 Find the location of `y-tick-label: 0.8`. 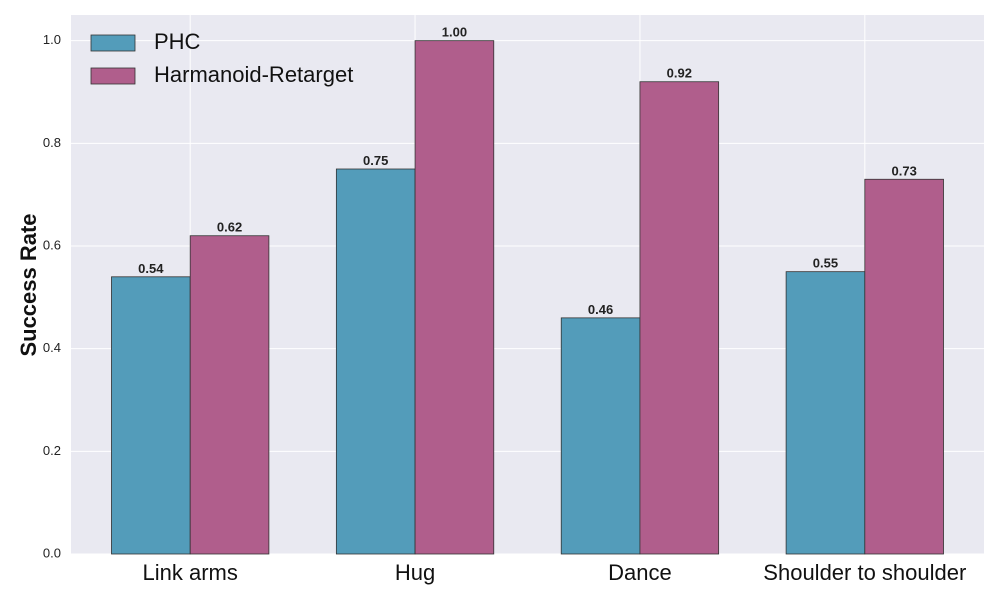

y-tick-label: 0.8 is located at coordinates (52, 142).